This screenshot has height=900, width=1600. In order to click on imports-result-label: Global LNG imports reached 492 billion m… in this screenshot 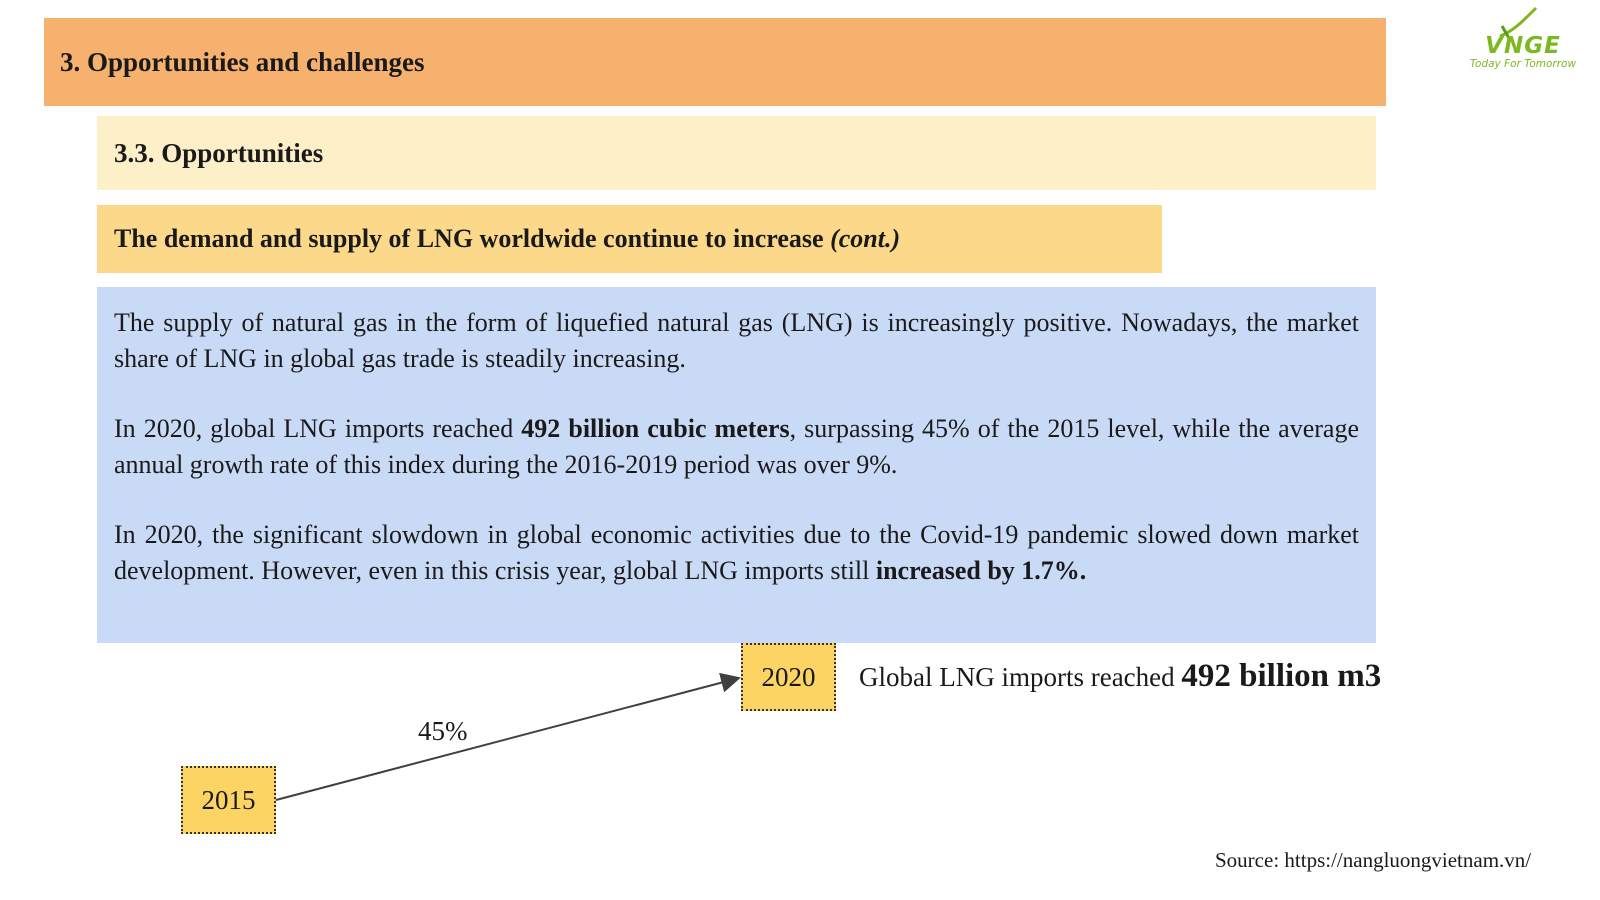, I will do `click(1120, 676)`.